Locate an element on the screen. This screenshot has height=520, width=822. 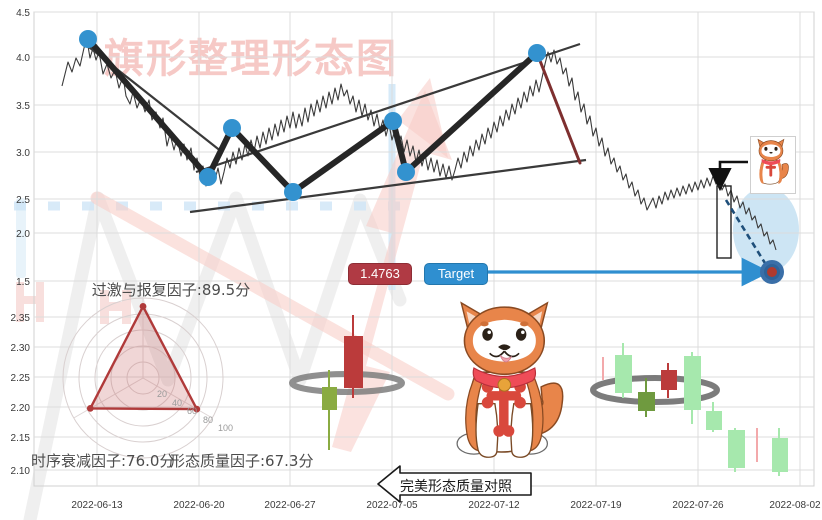
shiba-inu-small is located at coordinates (773, 161).